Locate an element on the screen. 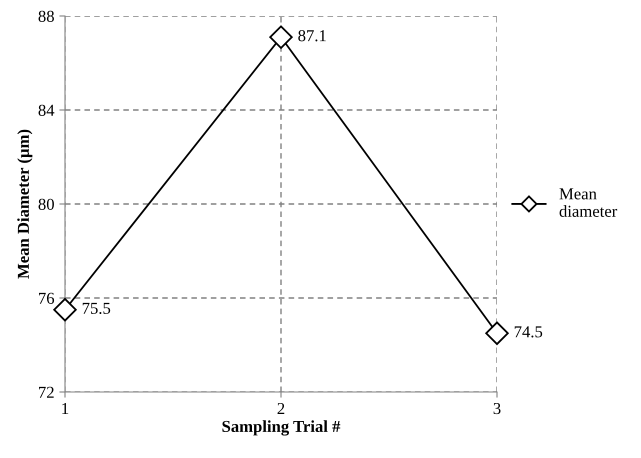 Image resolution: width=641 pixels, height=458 pixels. data-label: 87.1 is located at coordinates (312, 36).